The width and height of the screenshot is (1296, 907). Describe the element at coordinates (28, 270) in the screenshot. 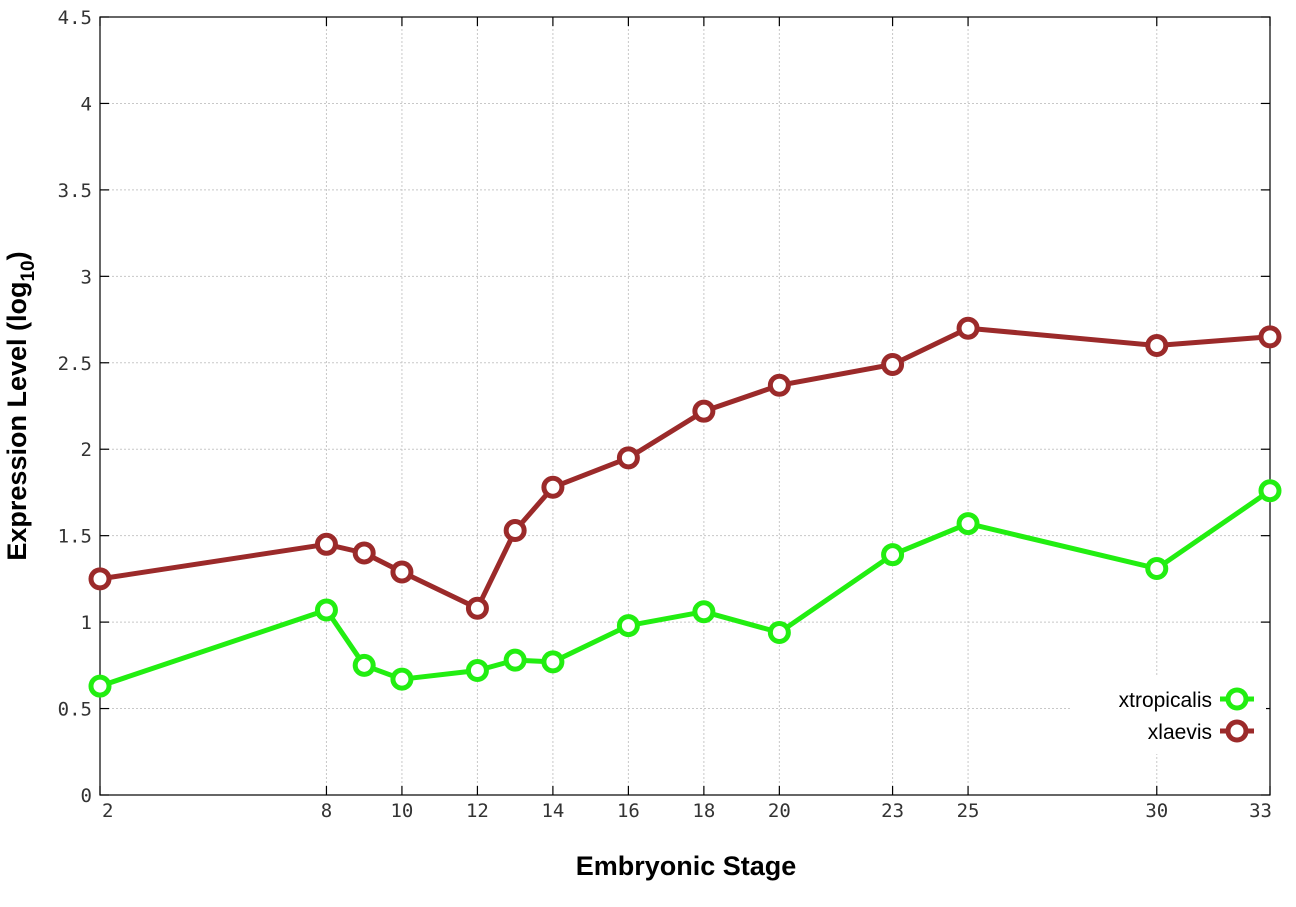

I see `y-axis-title-subscript: 10` at that location.